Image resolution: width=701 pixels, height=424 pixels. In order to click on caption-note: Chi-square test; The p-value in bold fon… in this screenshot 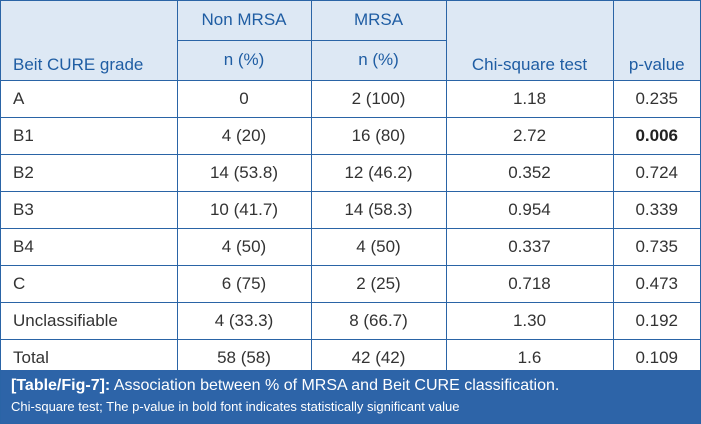, I will do `click(235, 406)`.